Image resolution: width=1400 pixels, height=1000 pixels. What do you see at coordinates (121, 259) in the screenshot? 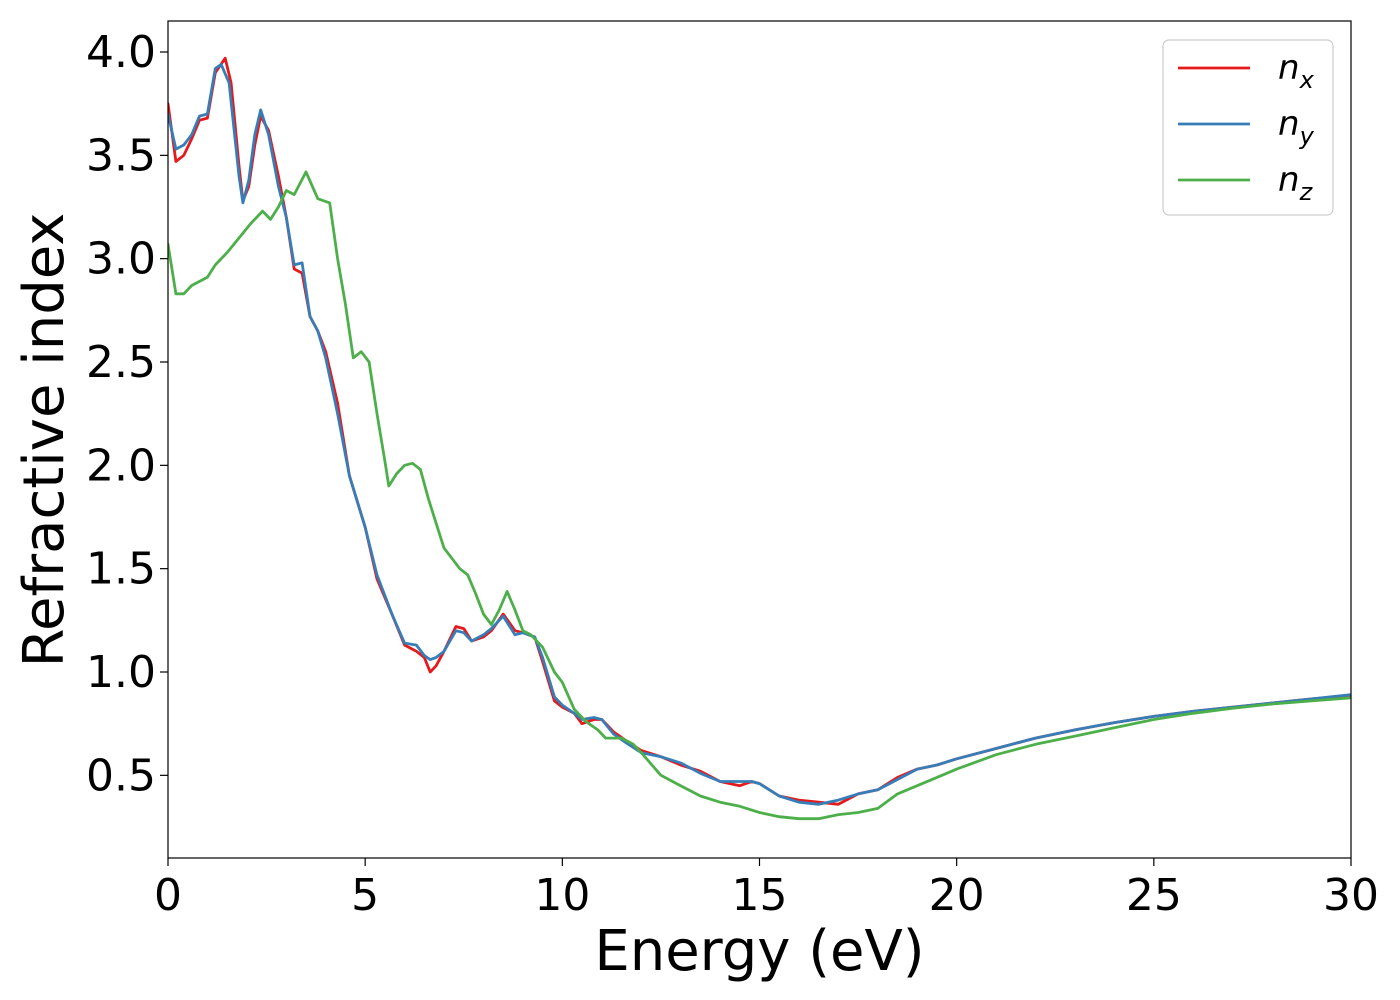
I see `y-tick-label: 3.0` at bounding box center [121, 259].